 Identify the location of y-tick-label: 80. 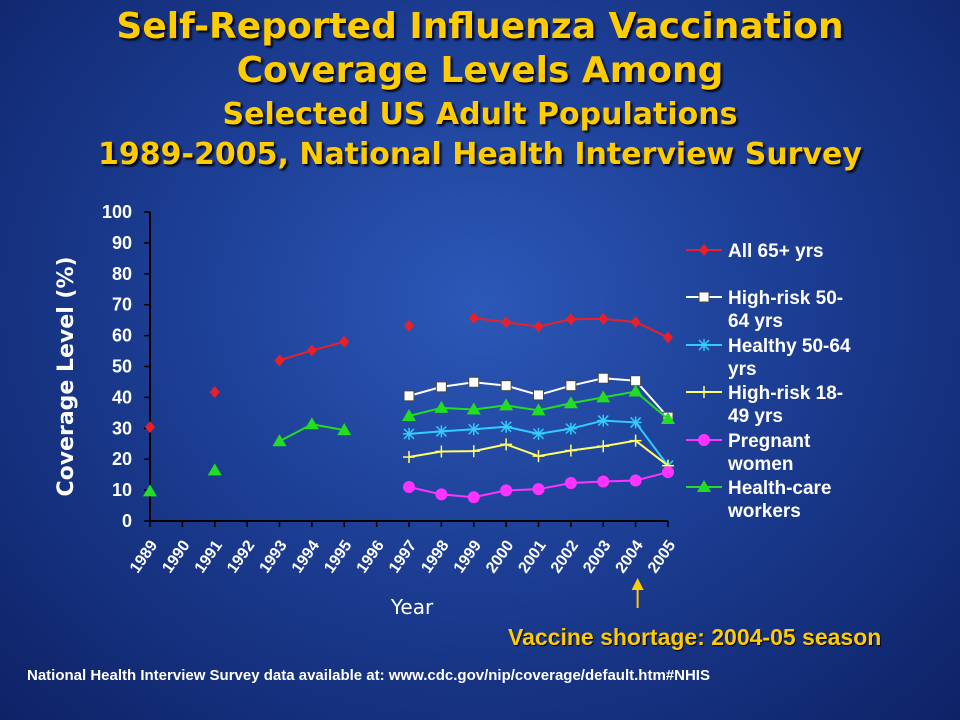
(122, 274).